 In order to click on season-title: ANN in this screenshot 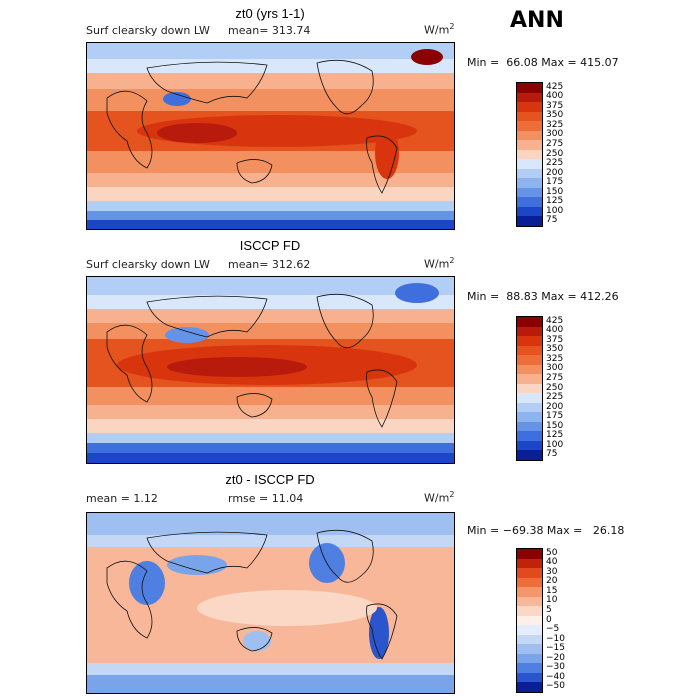, I will do `click(537, 20)`.